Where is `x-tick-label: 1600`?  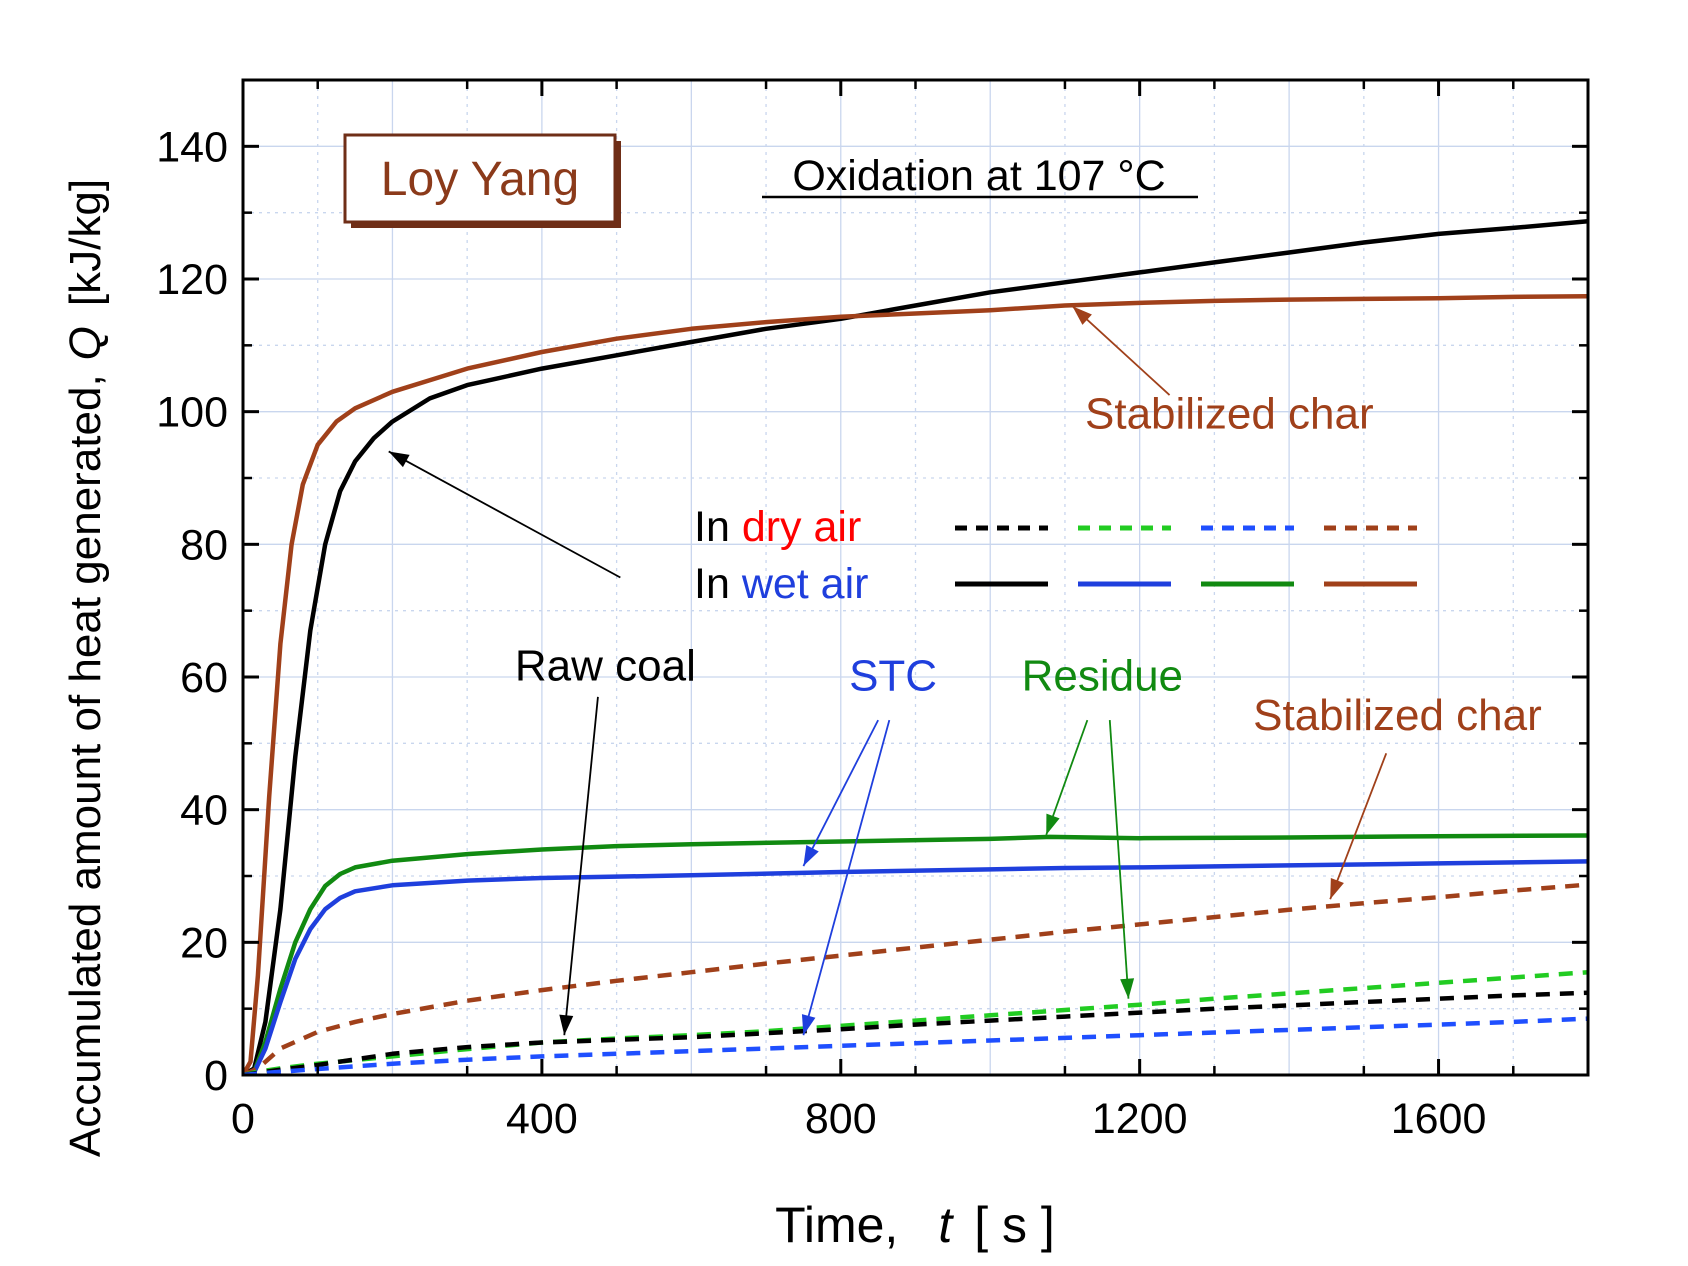
x-tick-label: 1600 is located at coordinates (1439, 1119).